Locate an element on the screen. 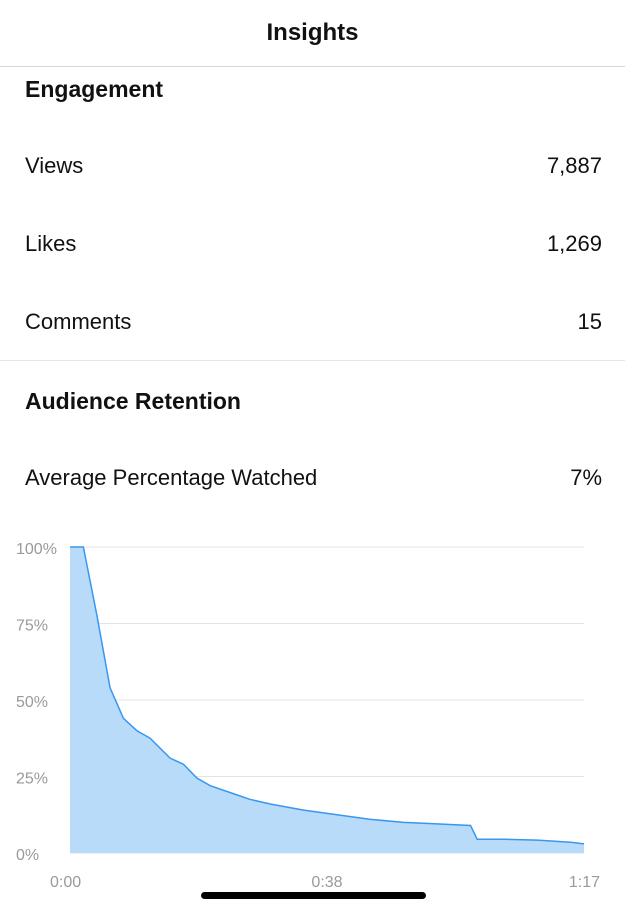 This screenshot has width=625, height=910. audience-retention-heading: Audience Retention is located at coordinates (133, 401).